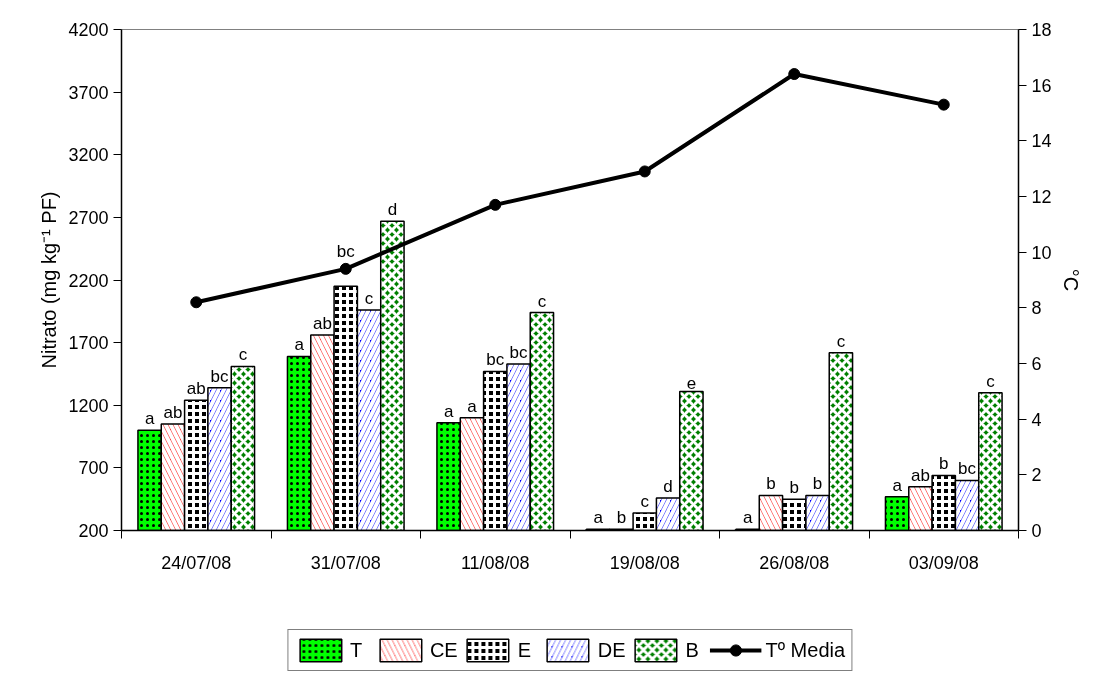 This screenshot has height=675, width=1101. What do you see at coordinates (196, 562) in the screenshot?
I see `x-tick-label: 24/07/08` at bounding box center [196, 562].